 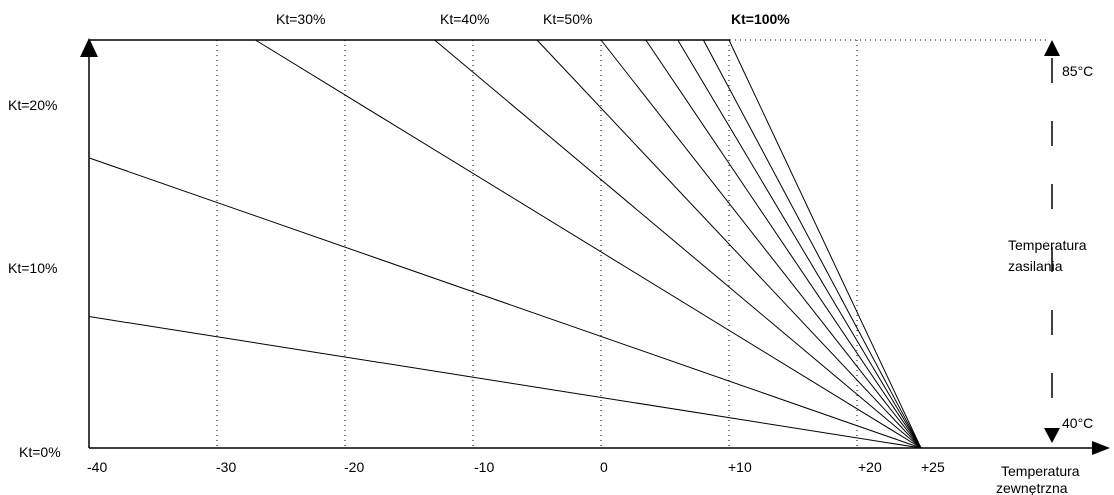 What do you see at coordinates (484, 467) in the screenshot?
I see `x-tick-label: -10` at bounding box center [484, 467].